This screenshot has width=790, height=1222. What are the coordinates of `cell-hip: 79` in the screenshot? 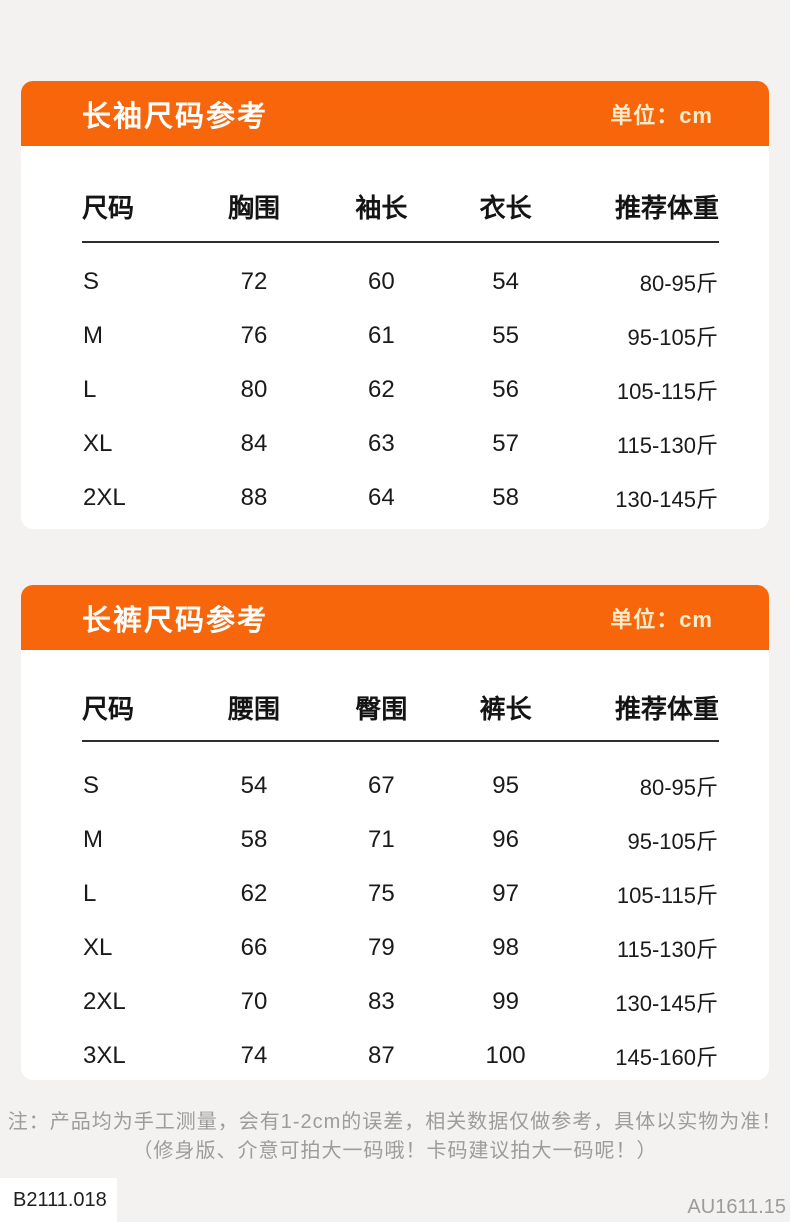 It's located at (381, 947).